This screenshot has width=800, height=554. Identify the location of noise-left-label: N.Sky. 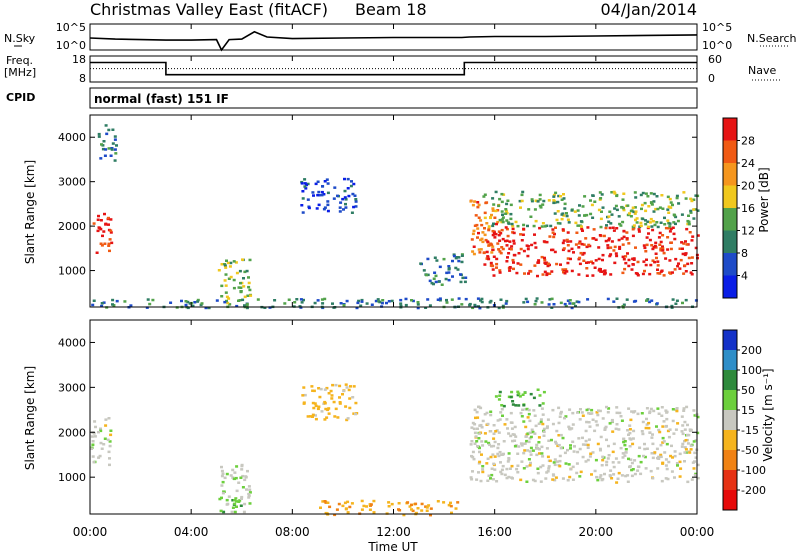
(20, 38).